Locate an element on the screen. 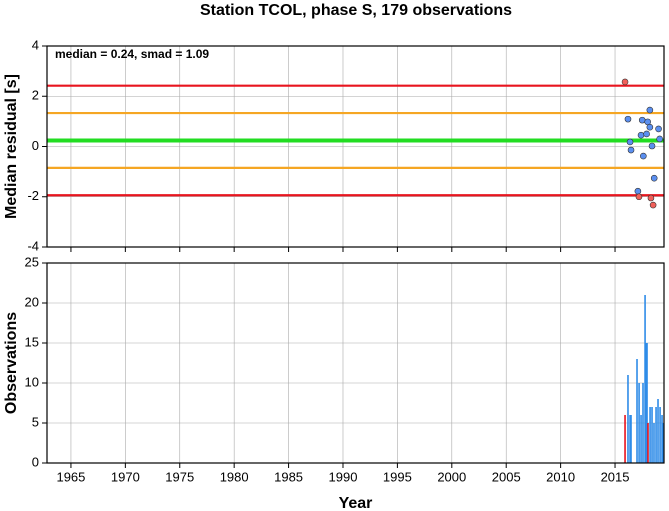 Image resolution: width=669 pixels, height=511 pixels. x-tick-label: 2000 is located at coordinates (451, 476).